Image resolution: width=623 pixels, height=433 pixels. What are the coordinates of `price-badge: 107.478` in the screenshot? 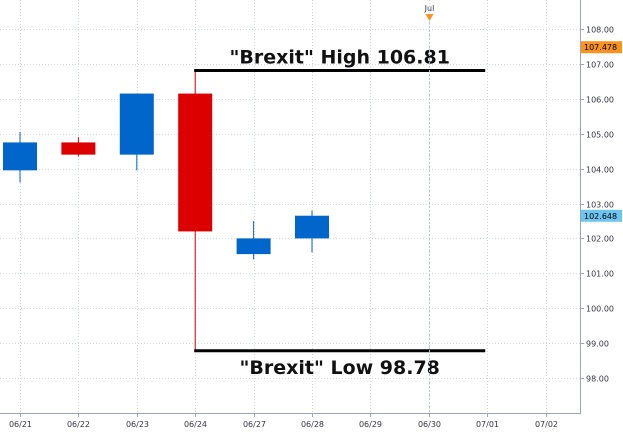 It's located at (601, 47).